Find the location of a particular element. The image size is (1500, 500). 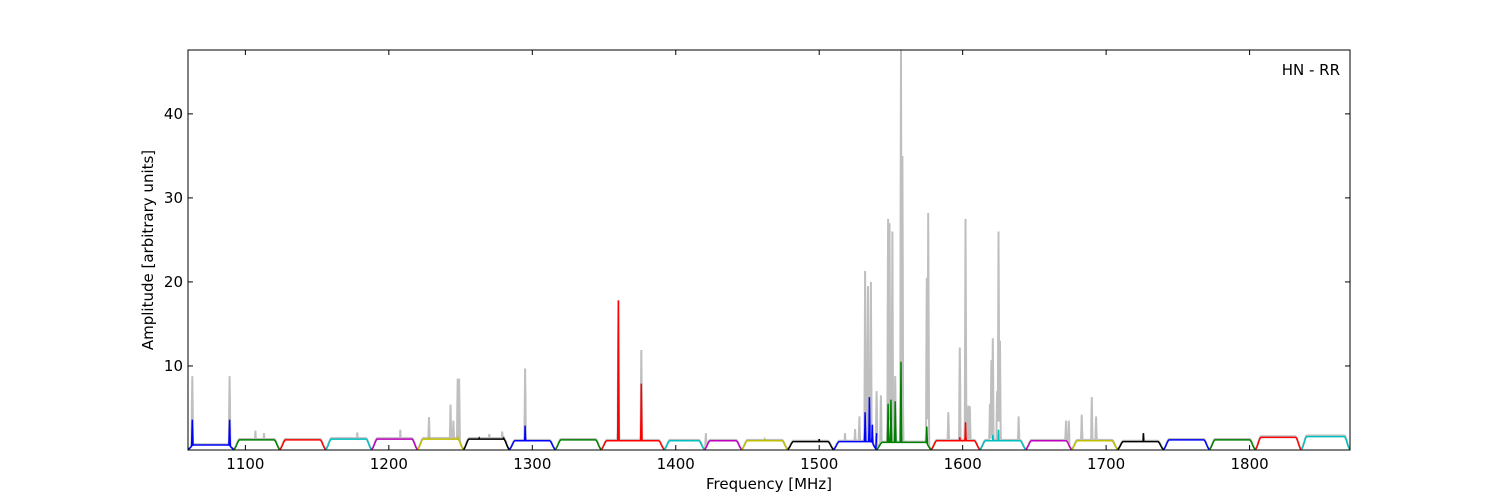

x-tick-label: 1700 is located at coordinates (1106, 464).